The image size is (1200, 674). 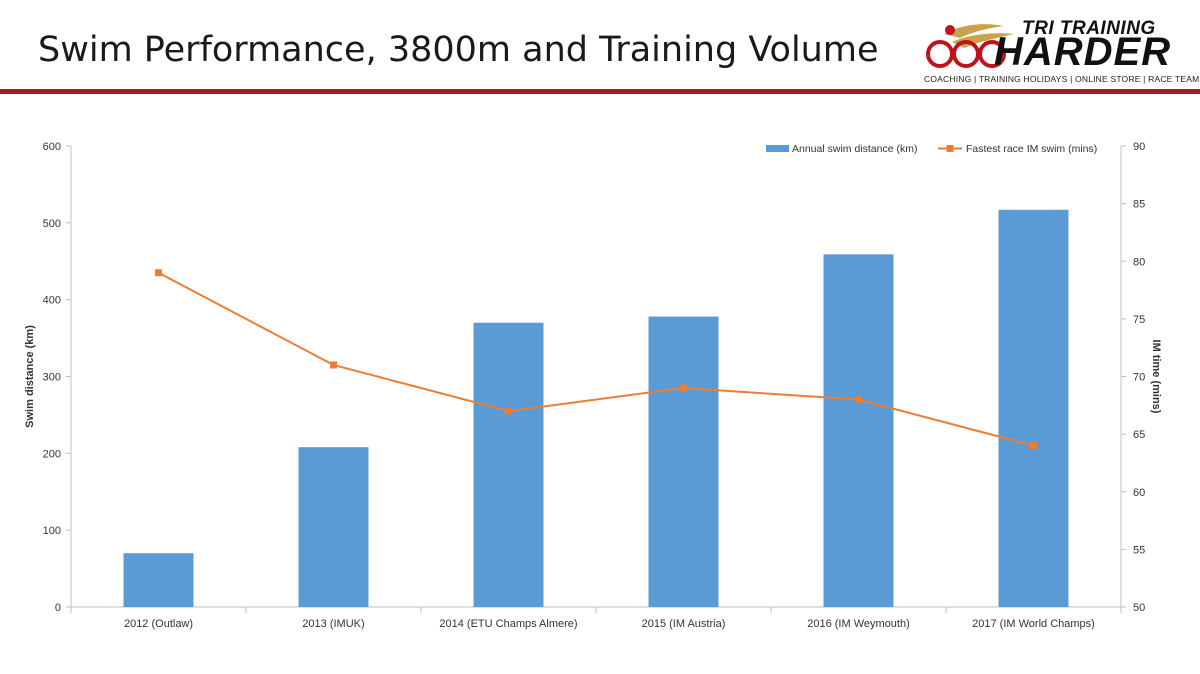 What do you see at coordinates (1139, 493) in the screenshot?
I see `y2-tick-label: 60` at bounding box center [1139, 493].